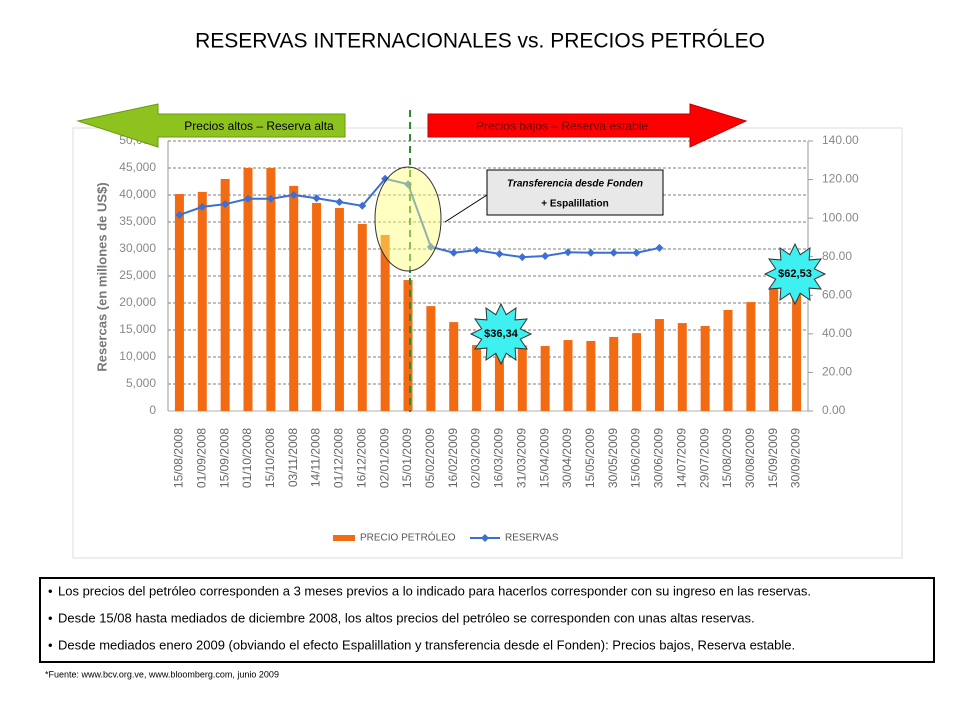 This screenshot has height=725, width=960. I want to click on x-tick-label: 15/06/2009, so click(636, 458).